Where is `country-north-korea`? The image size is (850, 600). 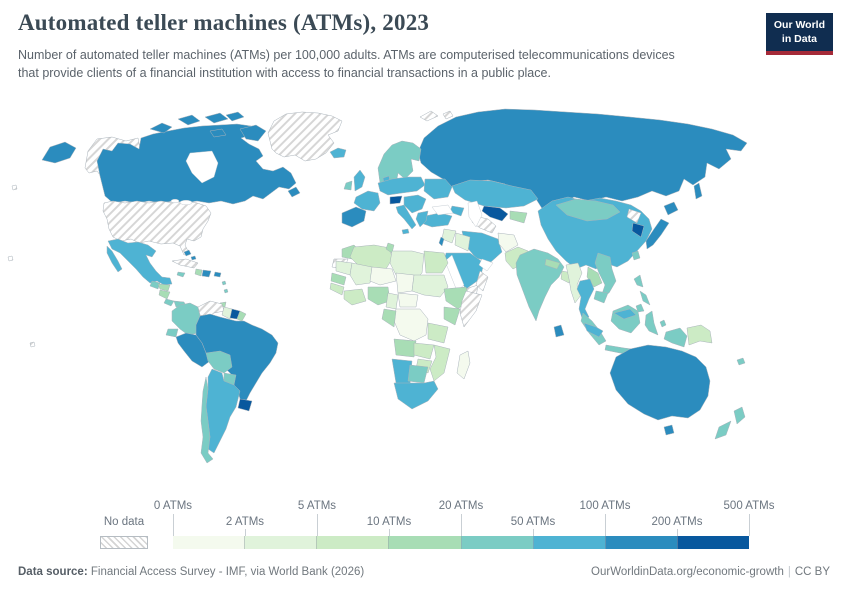 country-north-korea is located at coordinates (634, 216).